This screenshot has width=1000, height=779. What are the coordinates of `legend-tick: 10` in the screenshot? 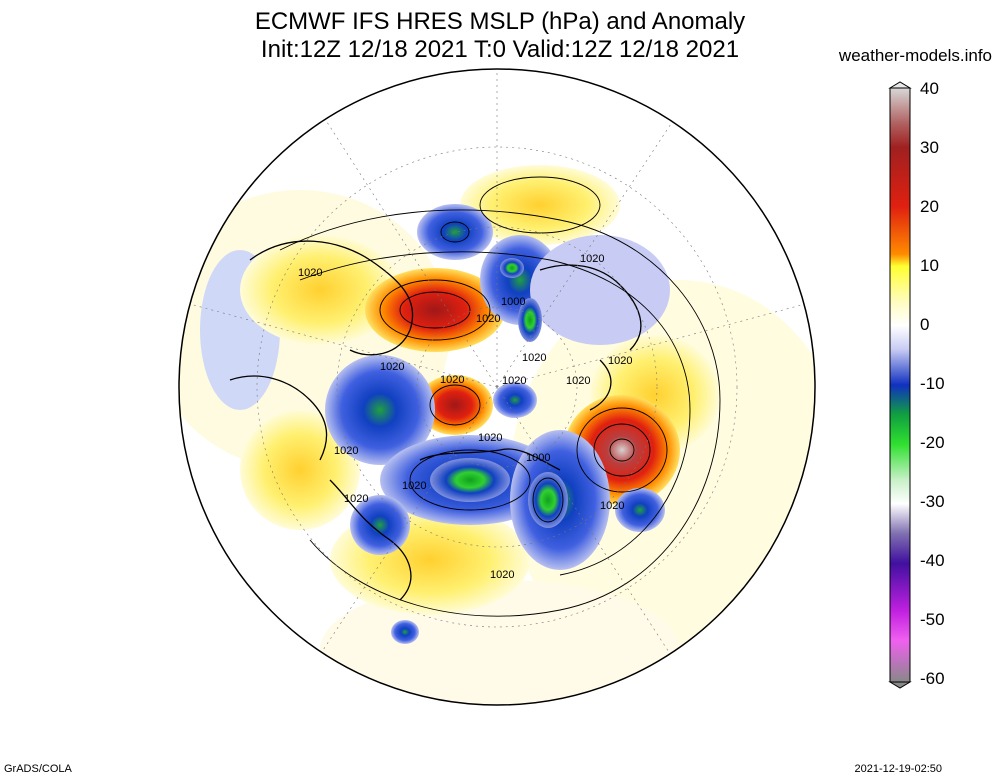 It's located at (929, 265).